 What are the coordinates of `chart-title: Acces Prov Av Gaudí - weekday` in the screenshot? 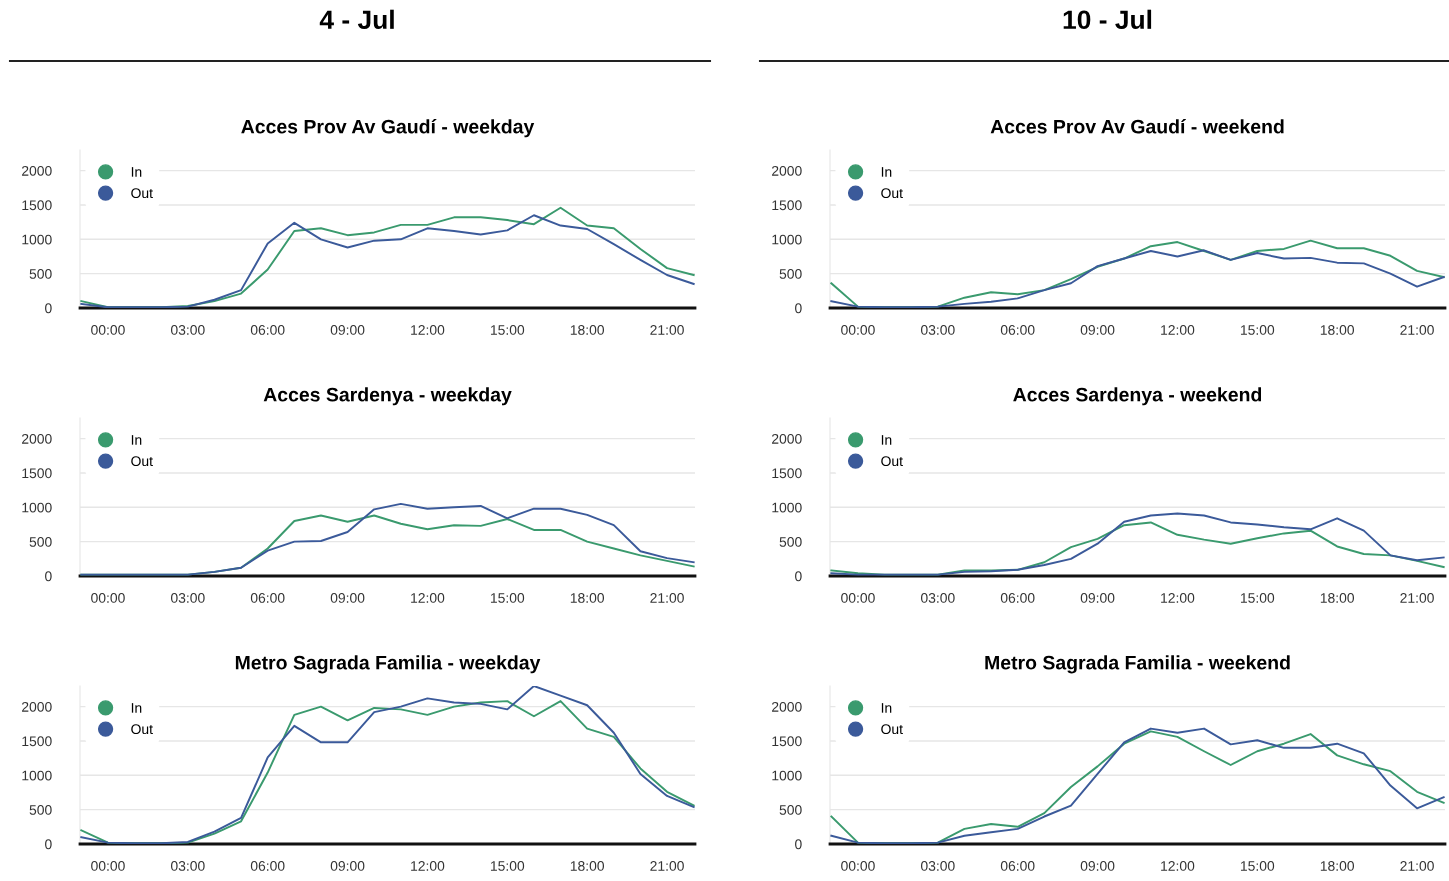 It's located at (388, 128).